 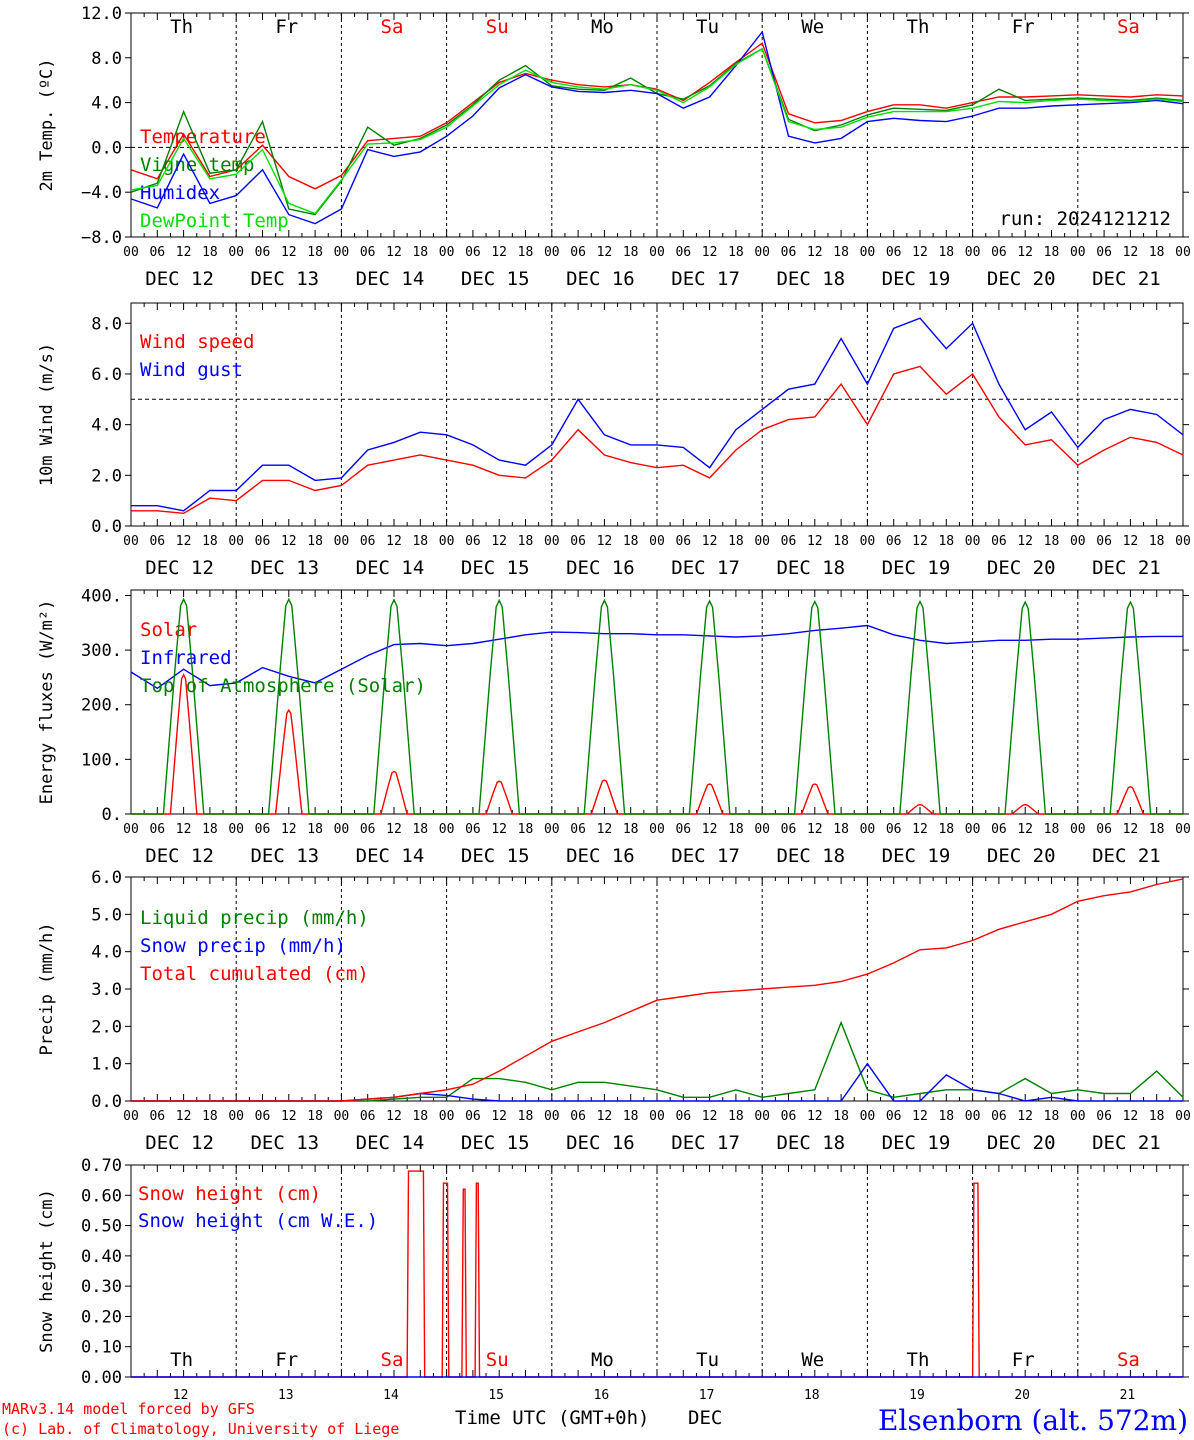 What do you see at coordinates (391, 1395) in the screenshot?
I see `x-day-number: 14` at bounding box center [391, 1395].